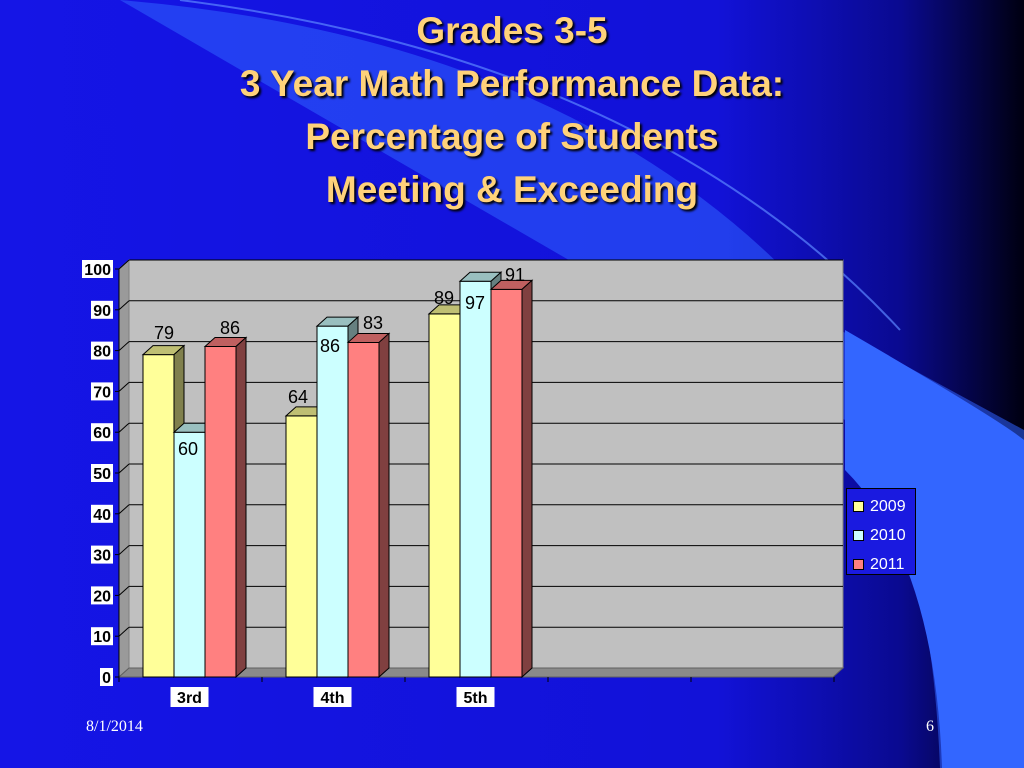 The width and height of the screenshot is (1024, 768). I want to click on legend-swatch-2009, so click(858, 506).